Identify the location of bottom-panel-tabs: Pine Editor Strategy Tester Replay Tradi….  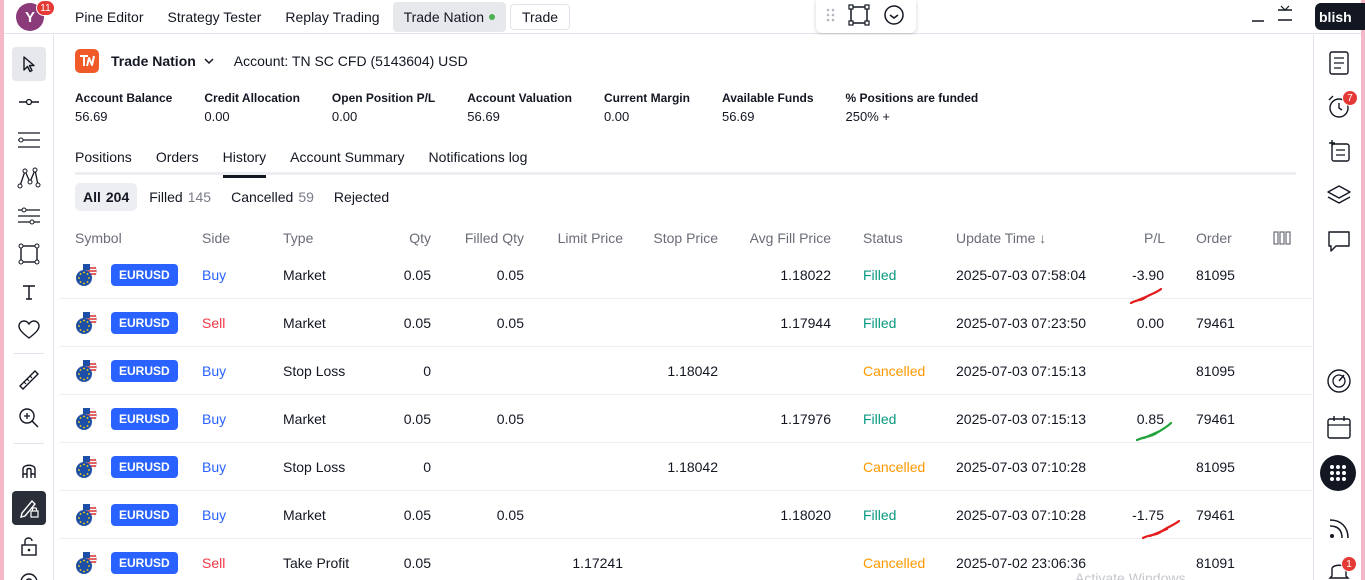
(317, 17).